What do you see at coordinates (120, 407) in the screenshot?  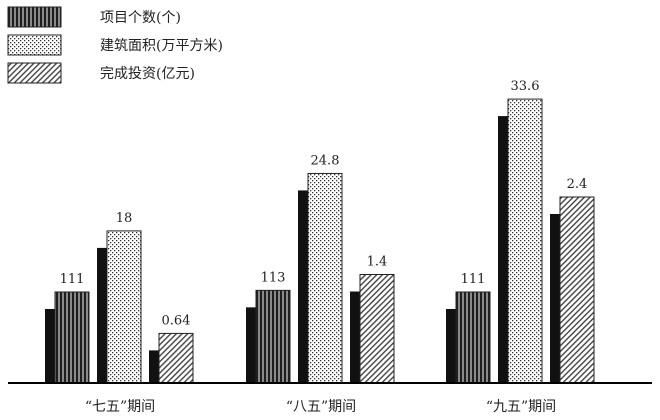 I see `category-label: “七五”期间` at bounding box center [120, 407].